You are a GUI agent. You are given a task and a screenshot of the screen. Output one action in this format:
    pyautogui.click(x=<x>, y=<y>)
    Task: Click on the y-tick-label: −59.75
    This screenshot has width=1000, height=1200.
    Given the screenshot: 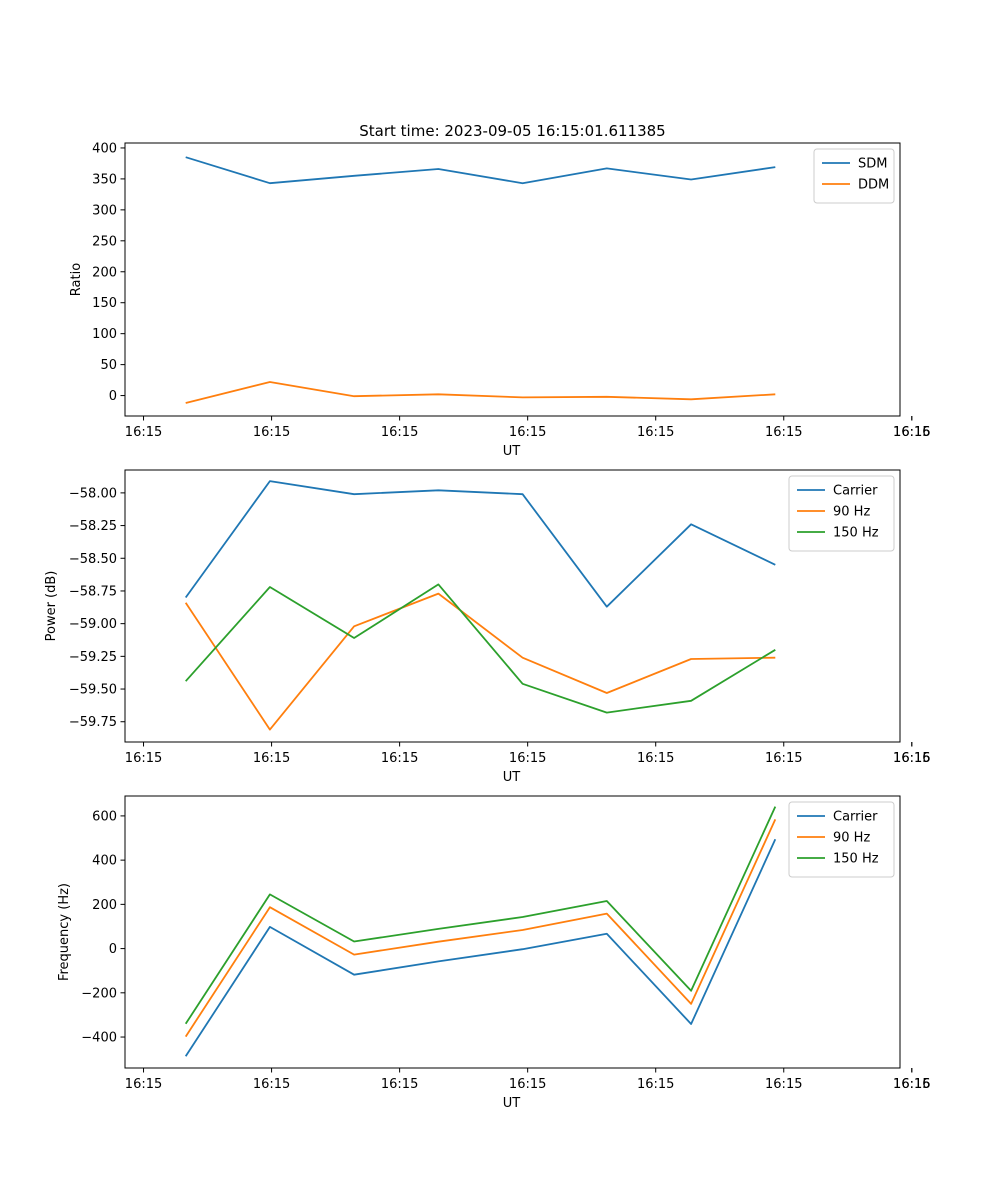 What is the action you would take?
    pyautogui.click(x=93, y=722)
    